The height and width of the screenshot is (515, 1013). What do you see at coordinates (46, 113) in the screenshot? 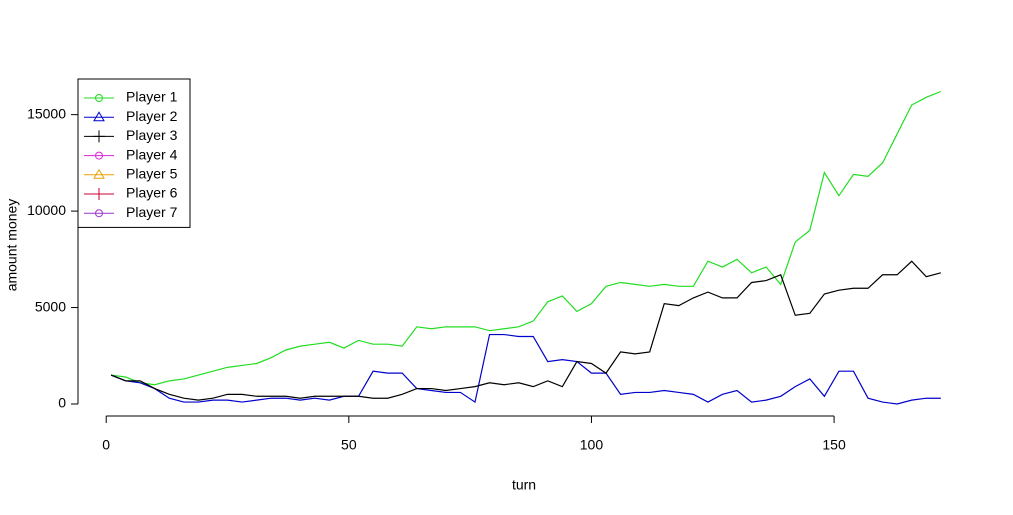
I see `y-tick-label: 15000` at bounding box center [46, 113].